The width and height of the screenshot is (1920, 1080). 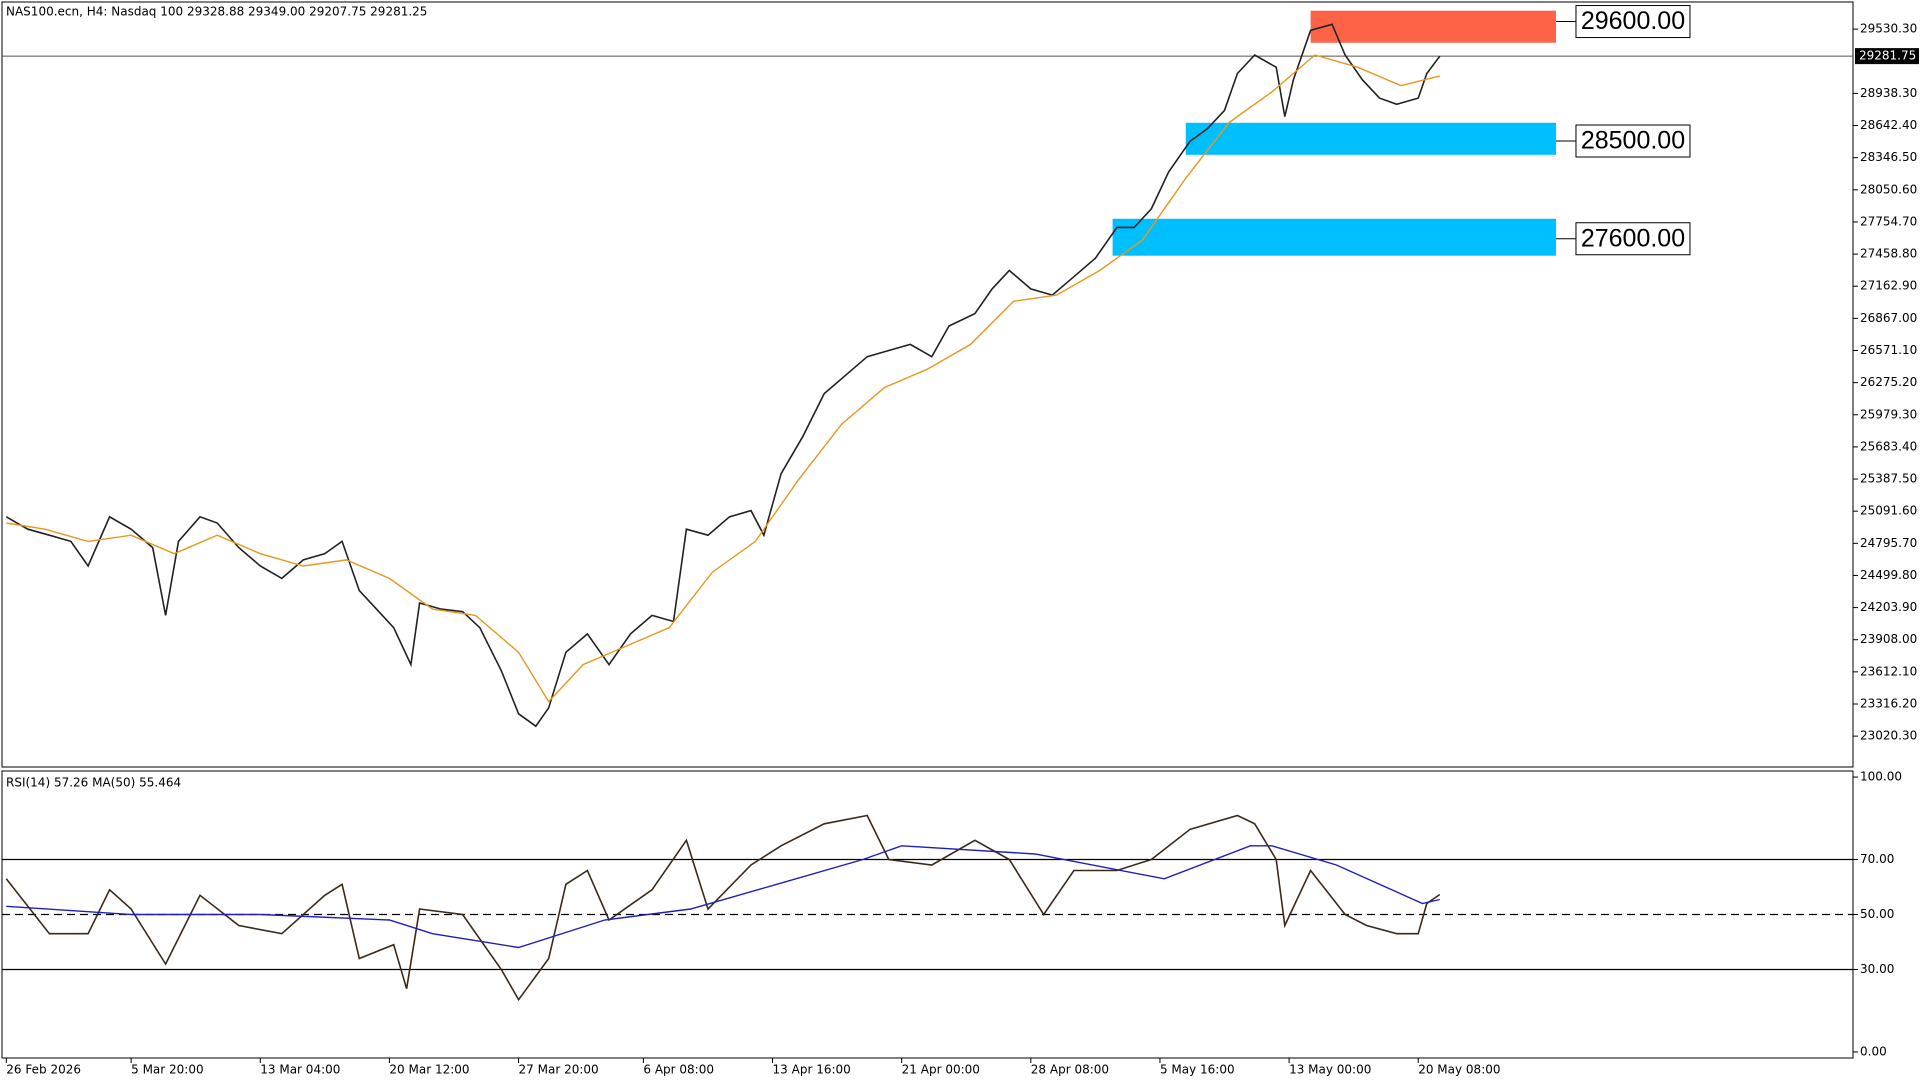 I want to click on y-tick-label: 28346.50, so click(x=1888, y=157).